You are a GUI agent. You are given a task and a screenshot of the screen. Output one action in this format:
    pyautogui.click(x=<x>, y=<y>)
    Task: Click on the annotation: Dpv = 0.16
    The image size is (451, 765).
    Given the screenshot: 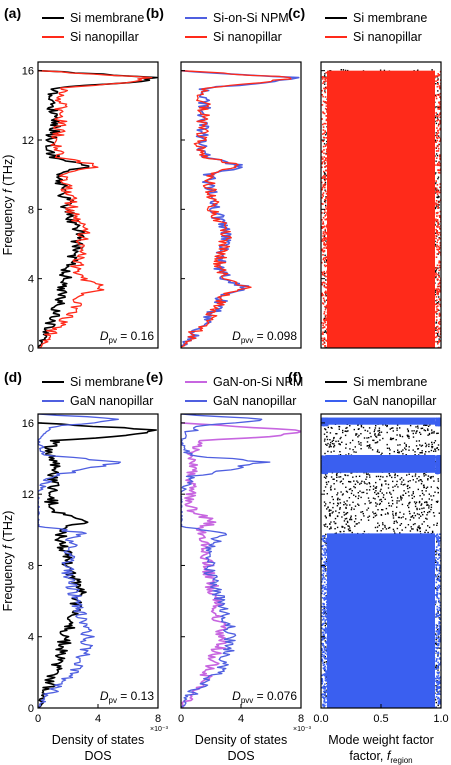 What is the action you would take?
    pyautogui.click(x=127, y=337)
    